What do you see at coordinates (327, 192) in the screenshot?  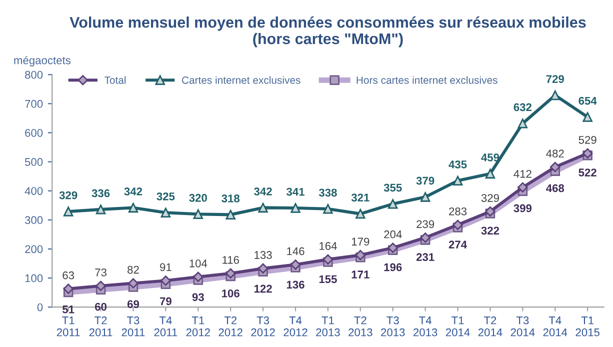 I see `data-label: 338` at bounding box center [327, 192].